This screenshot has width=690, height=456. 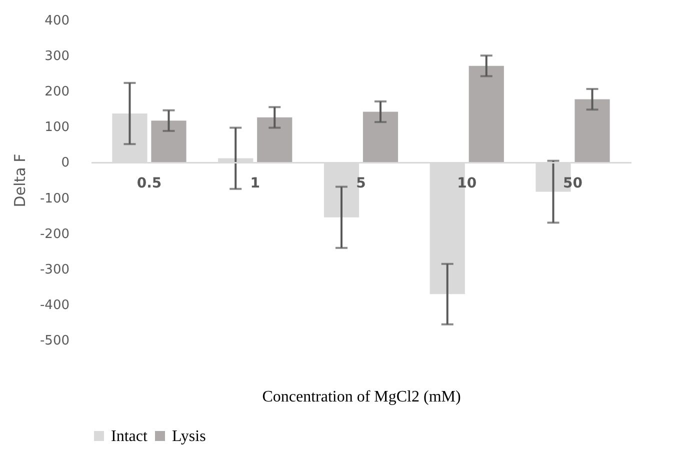 What do you see at coordinates (255, 184) in the screenshot?
I see `x-tick-label: 1` at bounding box center [255, 184].